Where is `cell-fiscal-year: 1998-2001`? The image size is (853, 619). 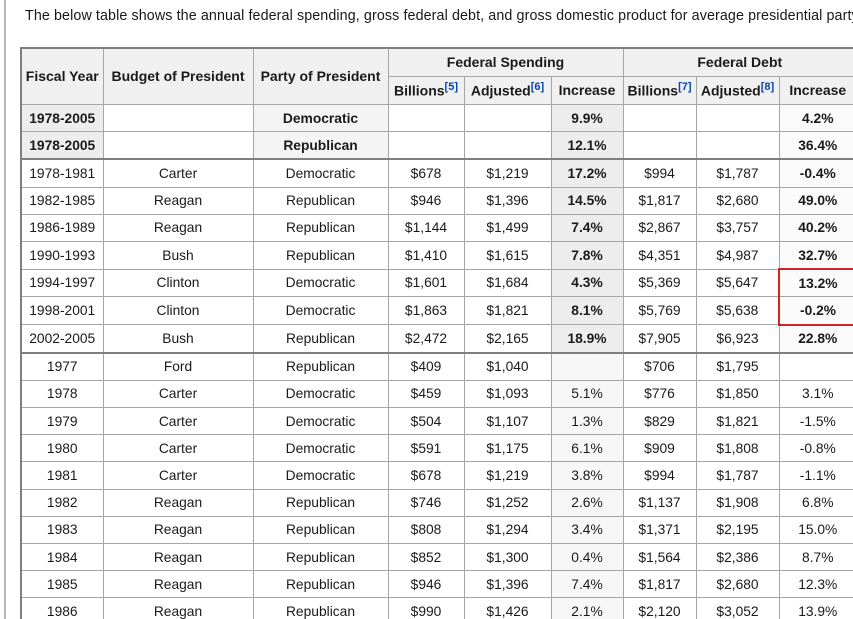
cell-fiscal-year: 1998-2001 is located at coordinates (62, 310).